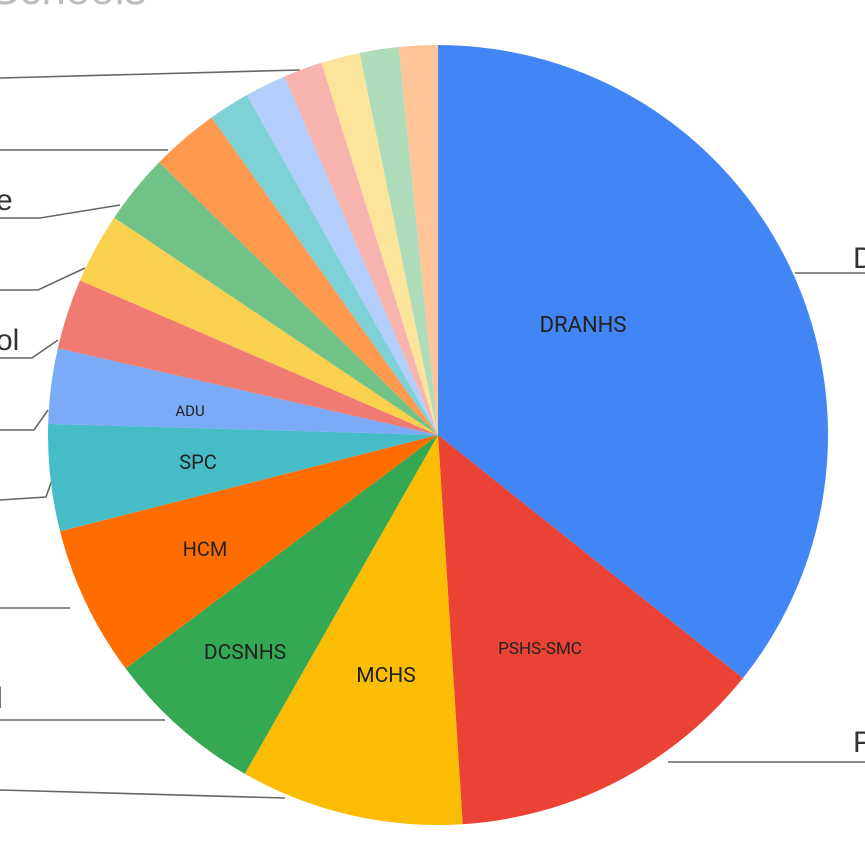 This screenshot has height=864, width=865. Describe the element at coordinates (189, 411) in the screenshot. I see `slice-label-adu: ADU` at that location.